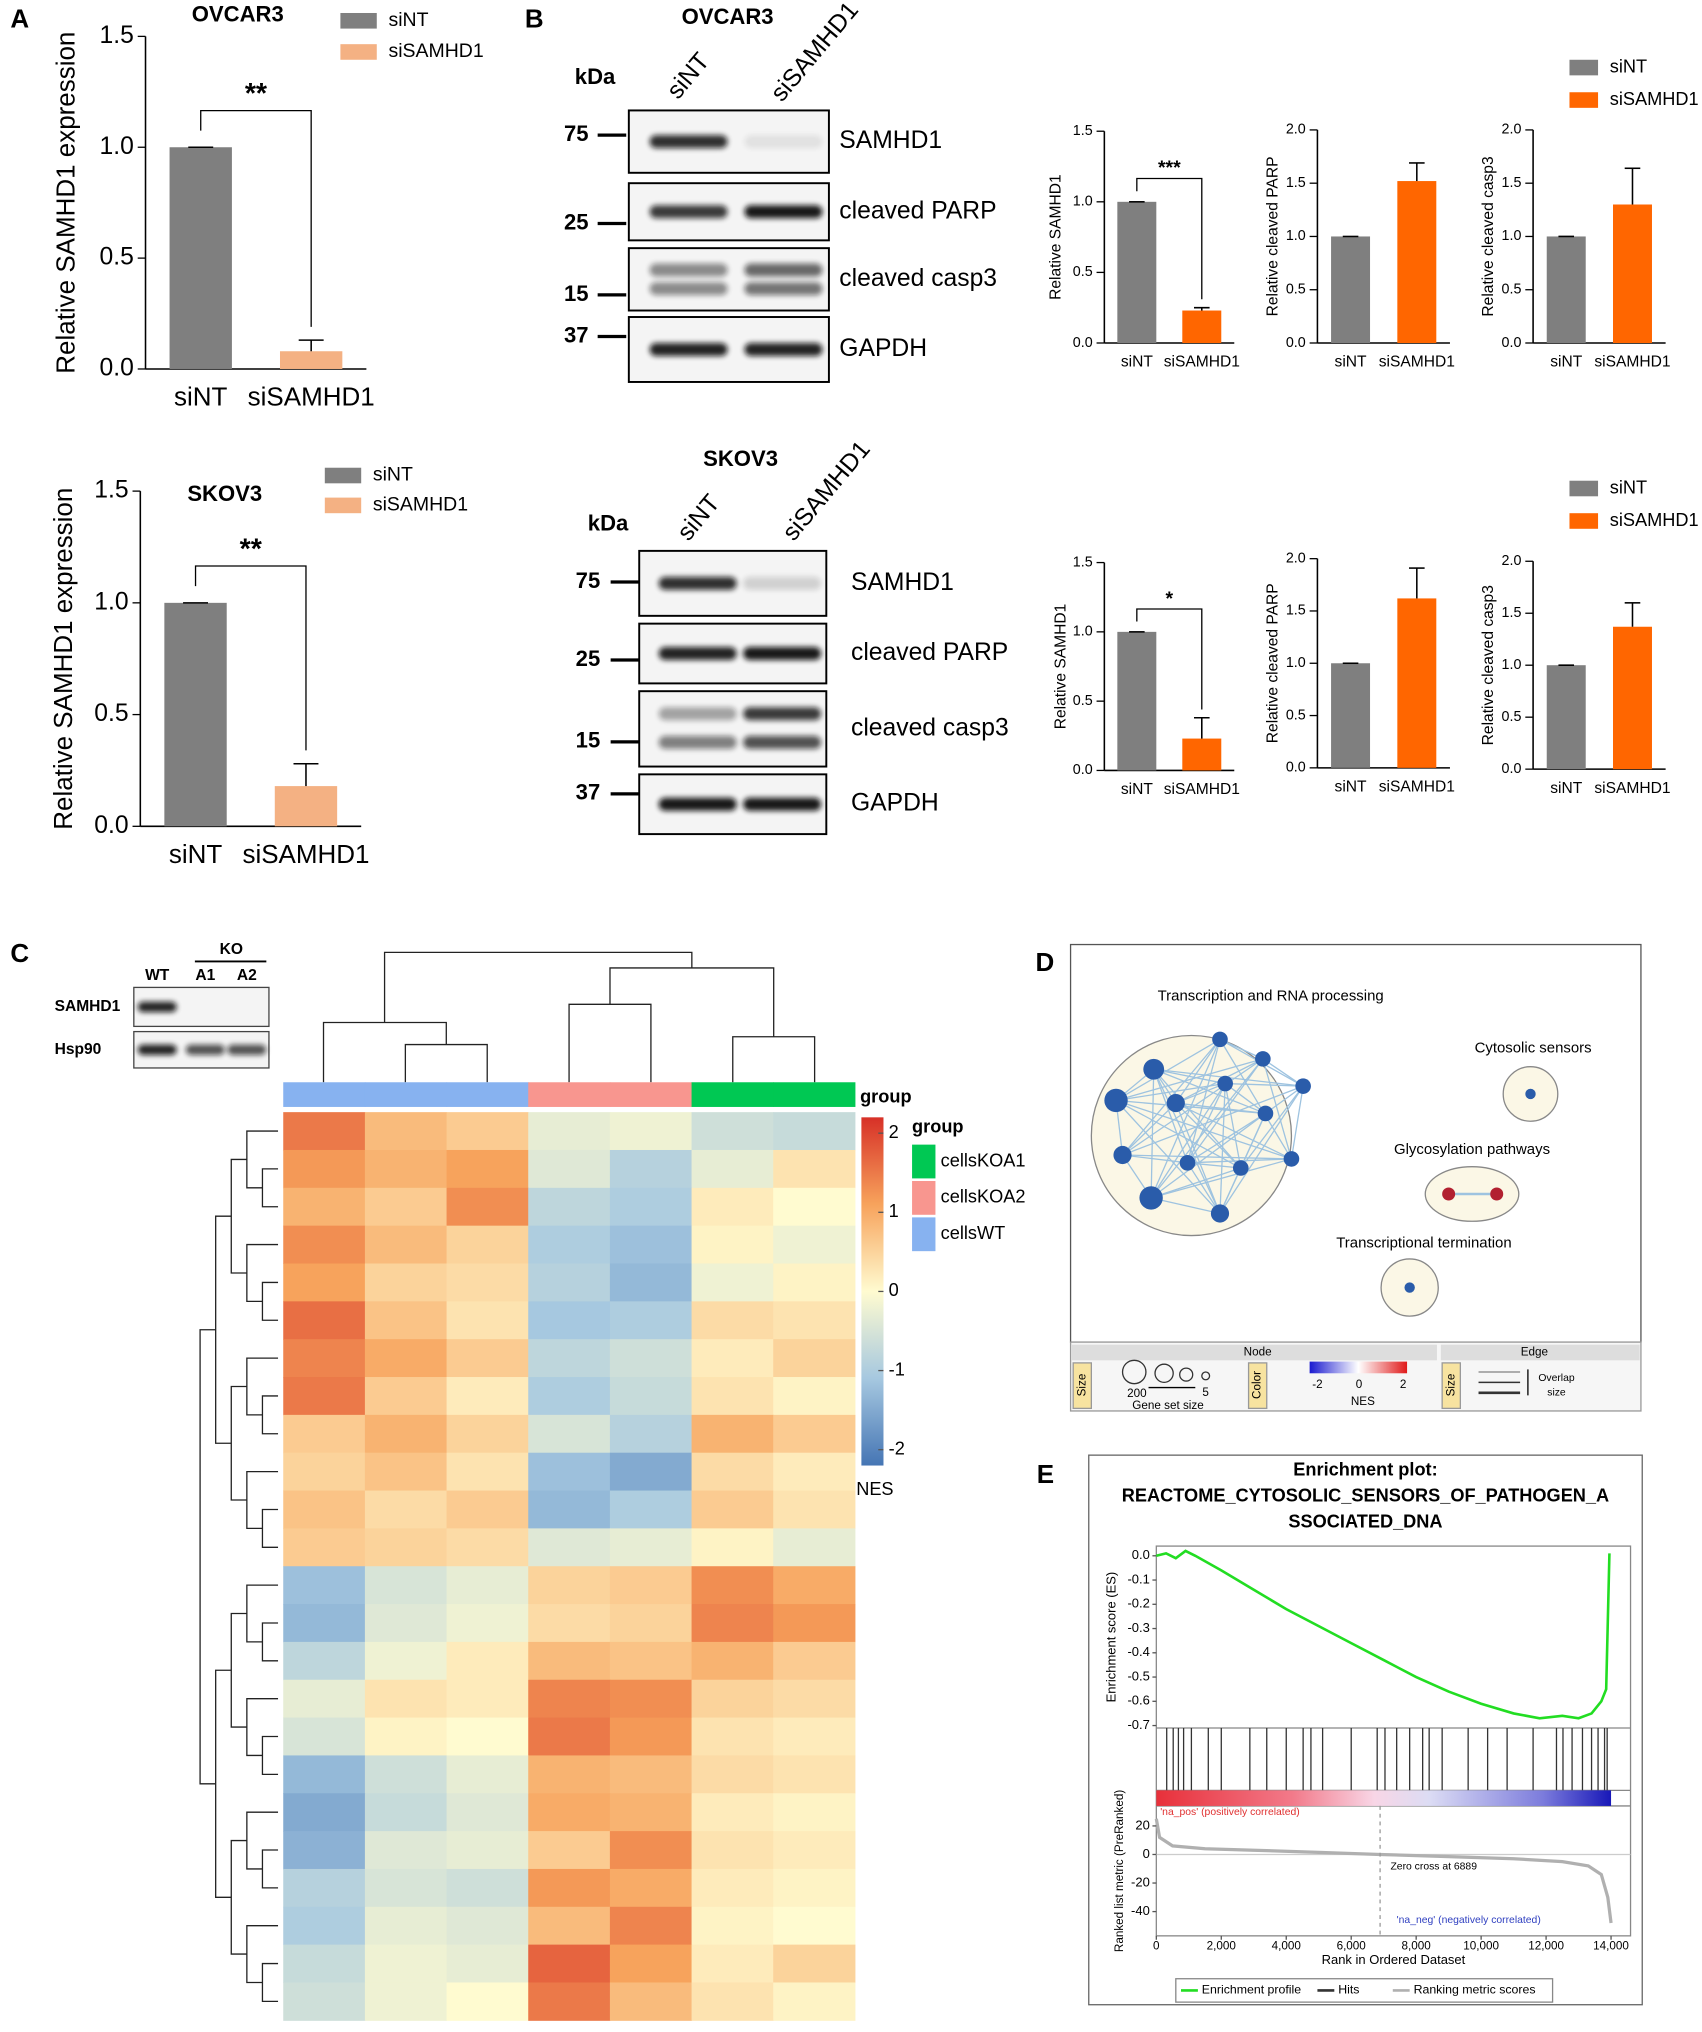  What do you see at coordinates (733, 729) in the screenshot?
I see `blot-box` at bounding box center [733, 729].